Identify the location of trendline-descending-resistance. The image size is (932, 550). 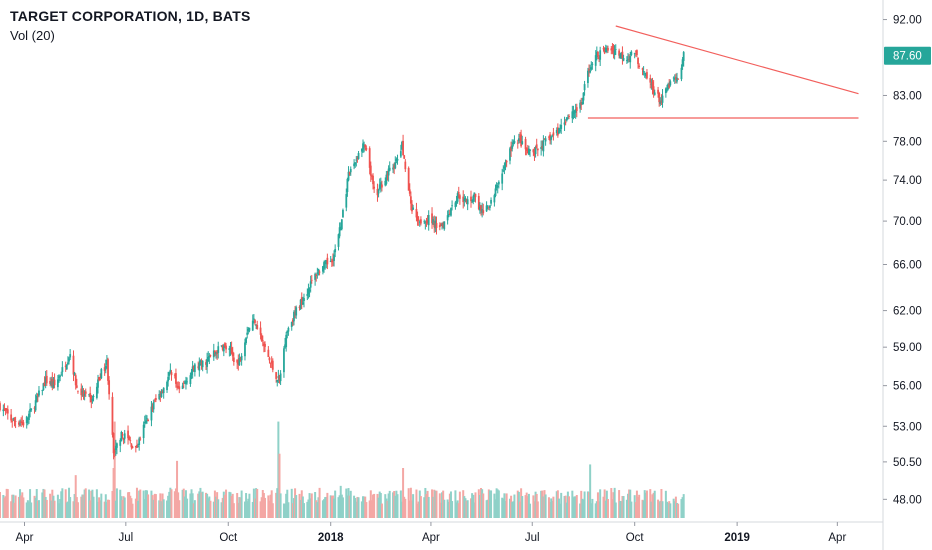
(737, 60).